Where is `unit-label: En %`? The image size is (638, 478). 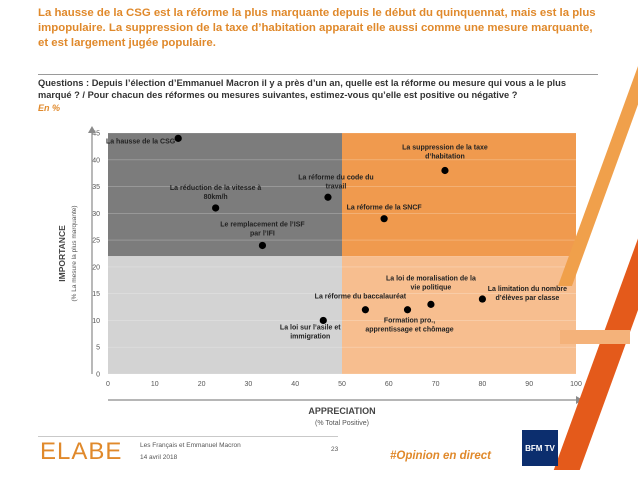
unit-label: En % is located at coordinates (49, 108).